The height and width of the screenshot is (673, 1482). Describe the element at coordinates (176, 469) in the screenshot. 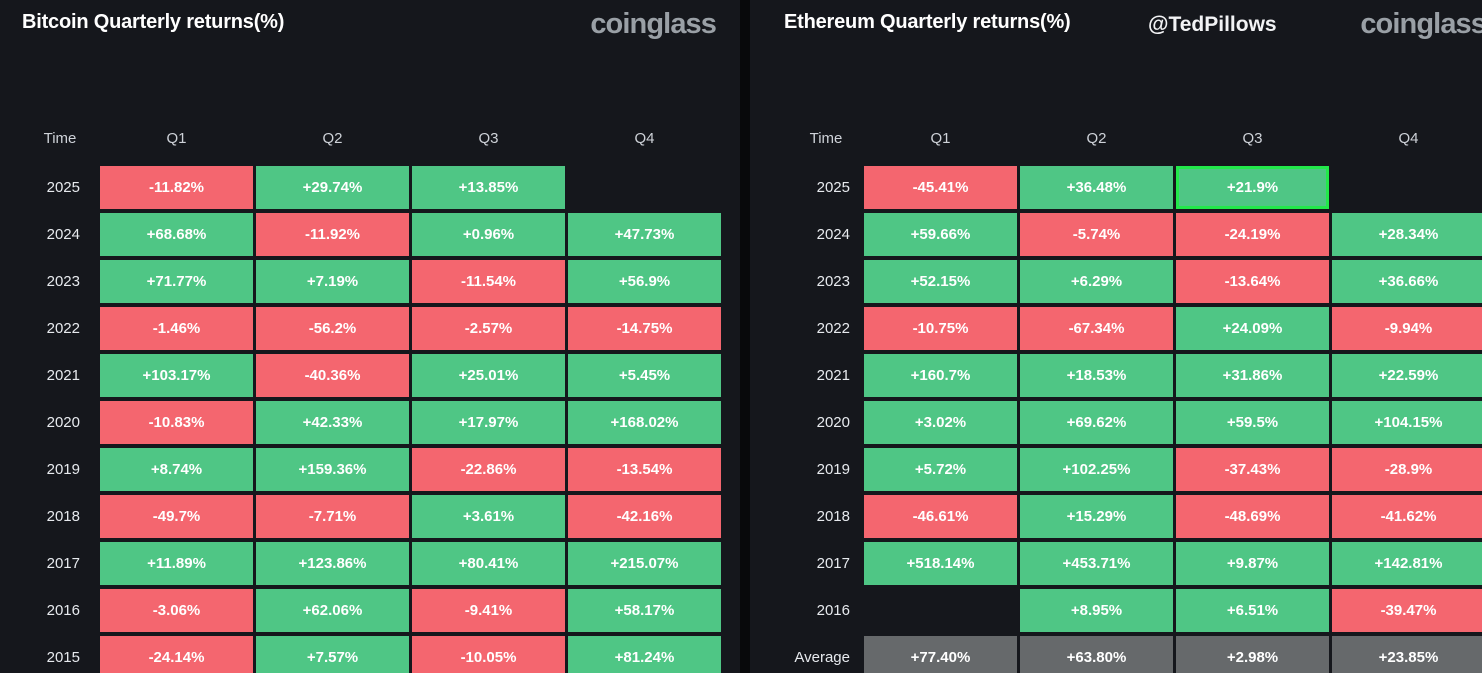

I see `return-cell-2019-q1: +8.74%` at that location.